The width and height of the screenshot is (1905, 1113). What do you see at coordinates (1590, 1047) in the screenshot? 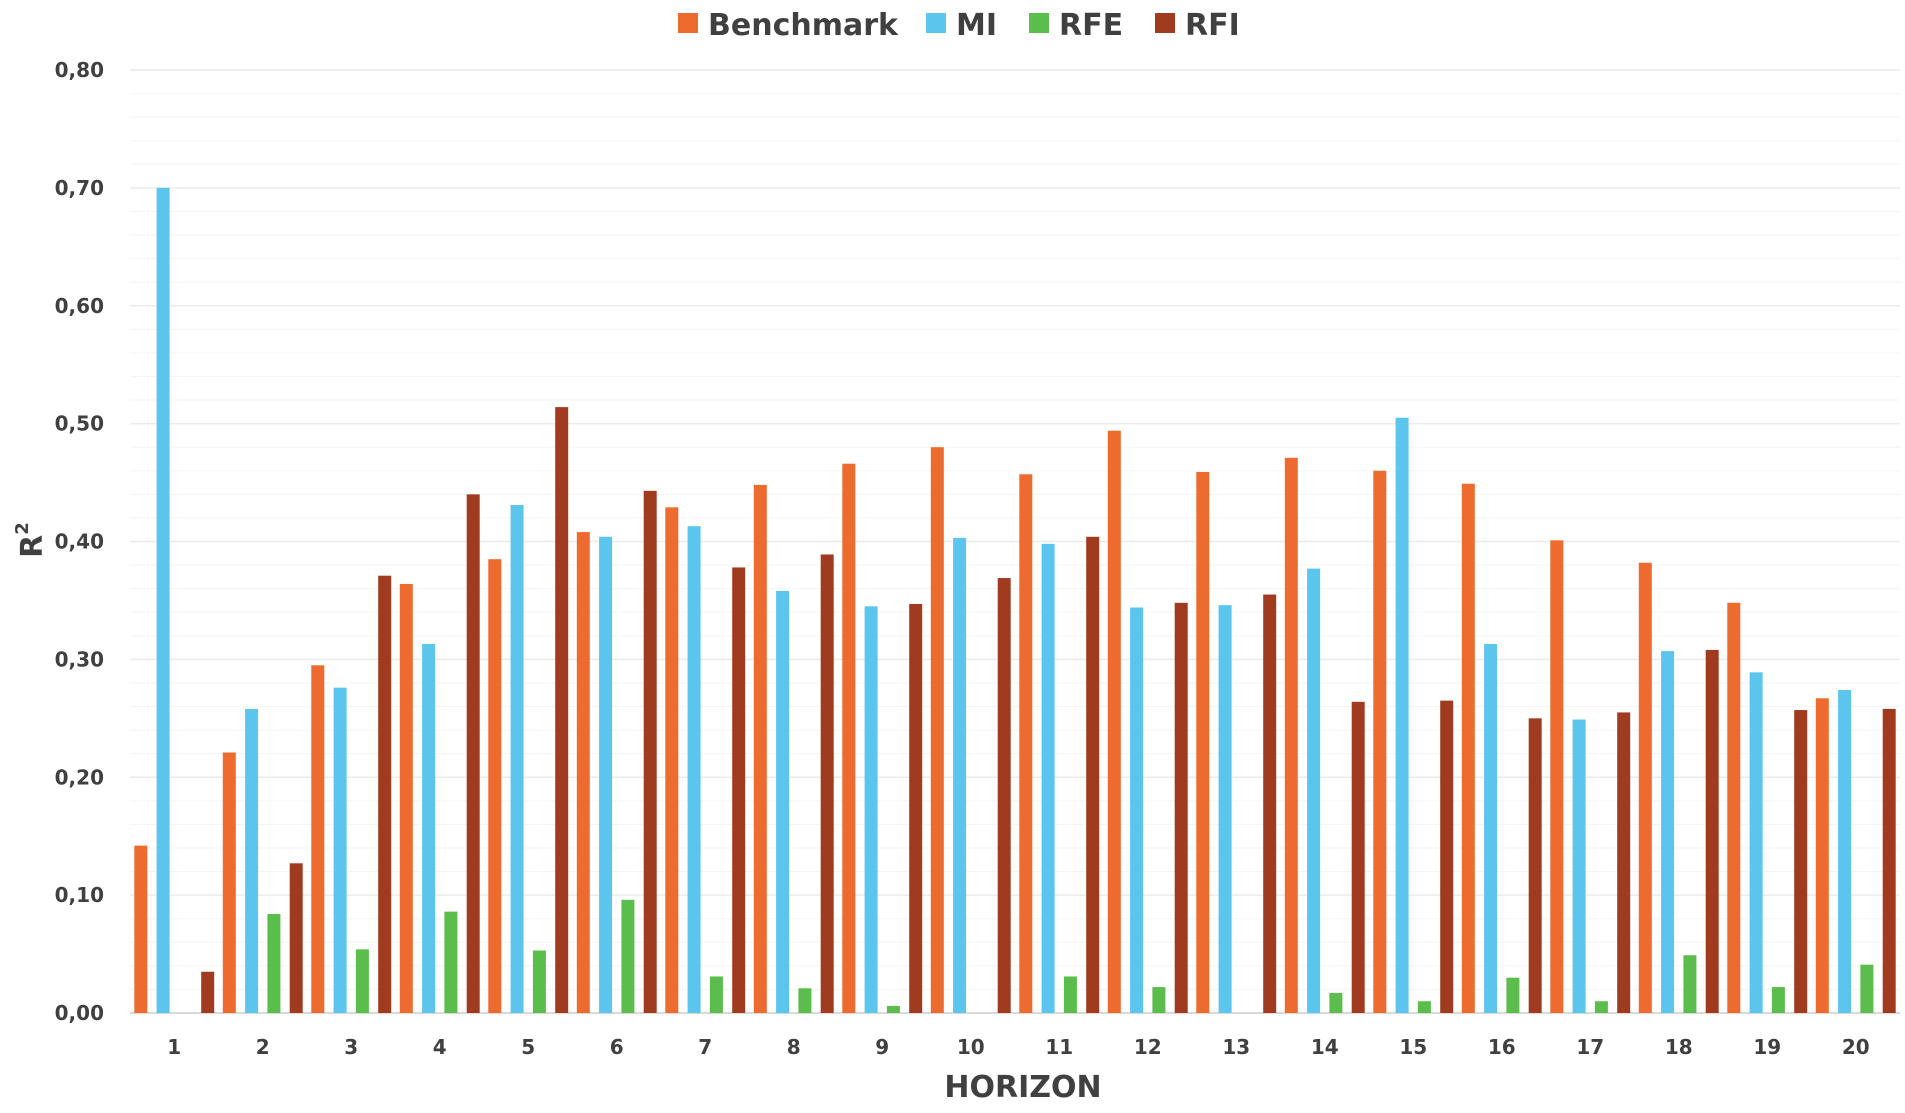
I see `x-tick-label: 17` at bounding box center [1590, 1047].